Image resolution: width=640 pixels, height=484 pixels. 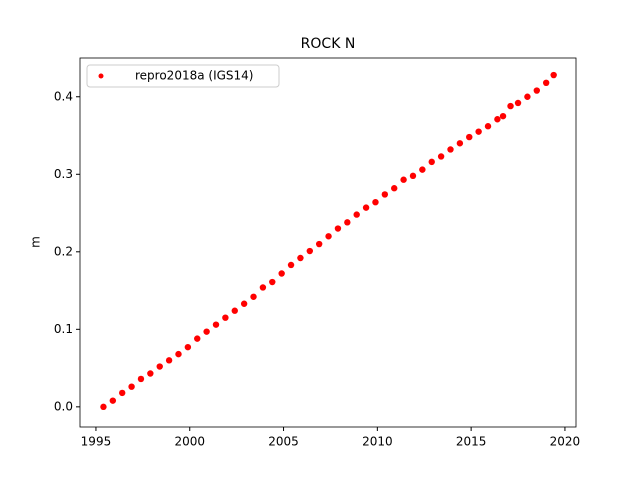 I want to click on y-axis-label: m, so click(x=36, y=242).